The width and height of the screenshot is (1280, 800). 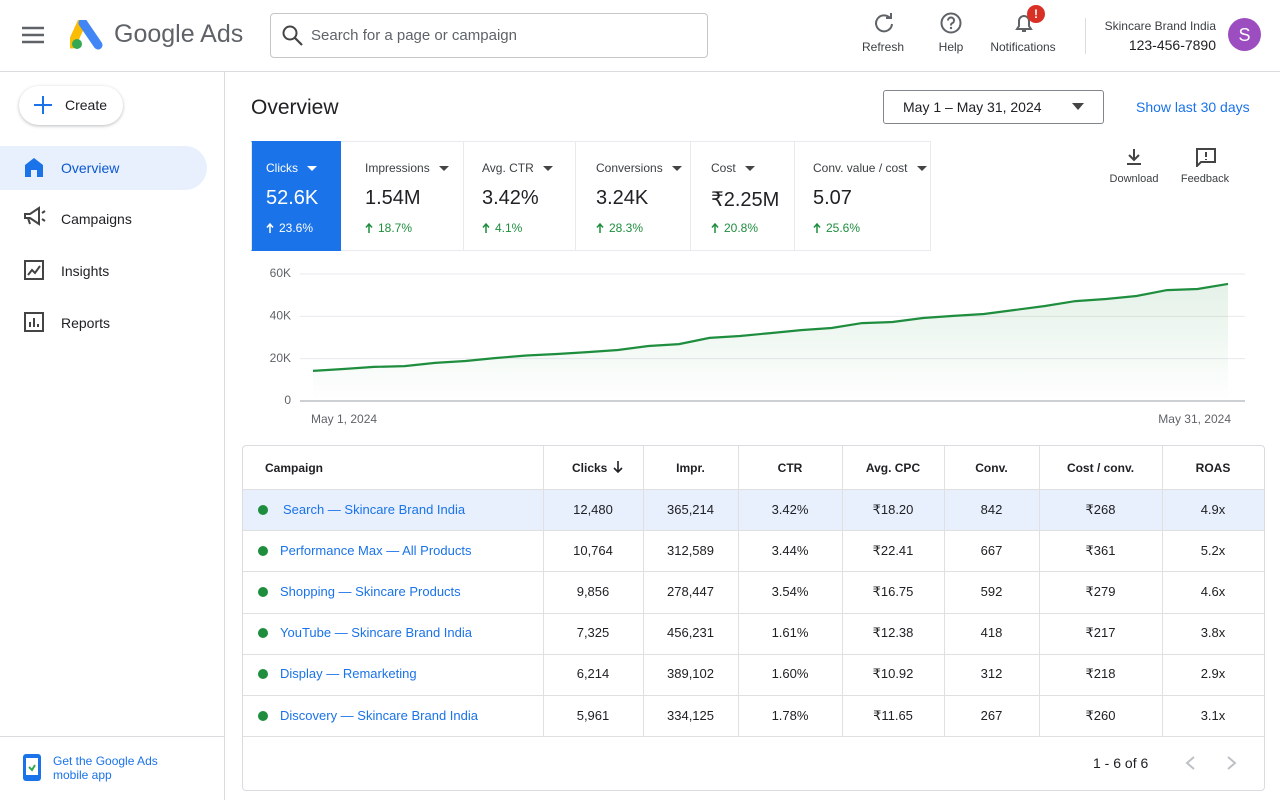 What do you see at coordinates (690, 550) in the screenshot?
I see `table-cell: 312,589` at bounding box center [690, 550].